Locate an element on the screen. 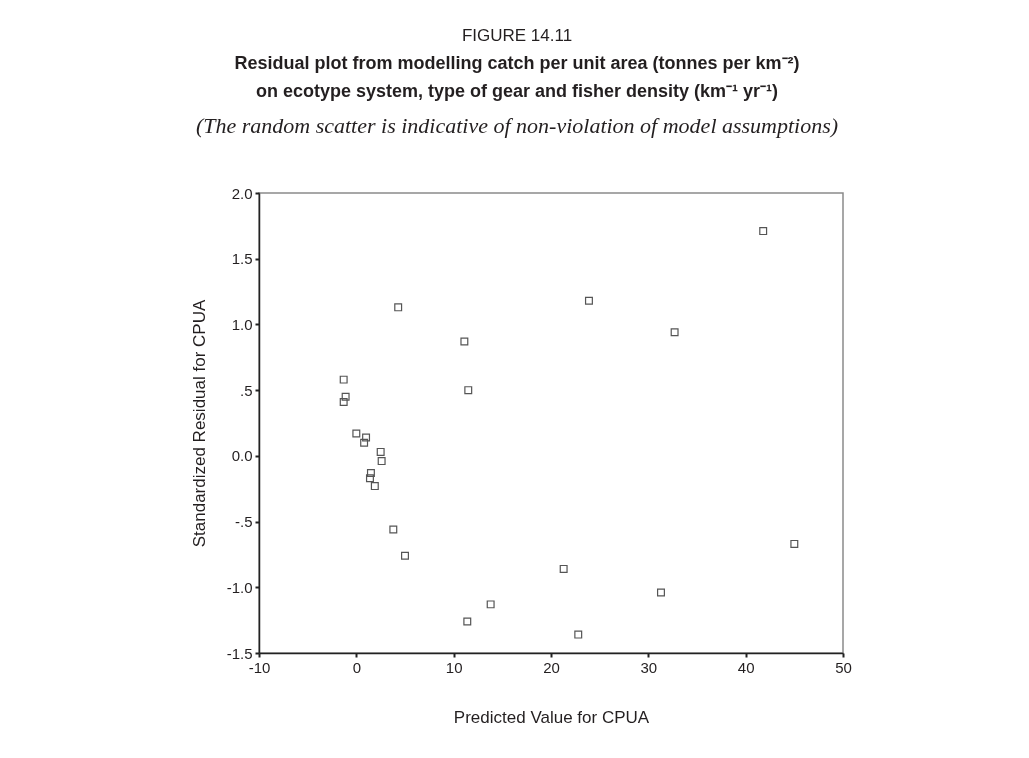 This screenshot has height=758, width=1029. y-tick-label: 1.0 is located at coordinates (242, 324).